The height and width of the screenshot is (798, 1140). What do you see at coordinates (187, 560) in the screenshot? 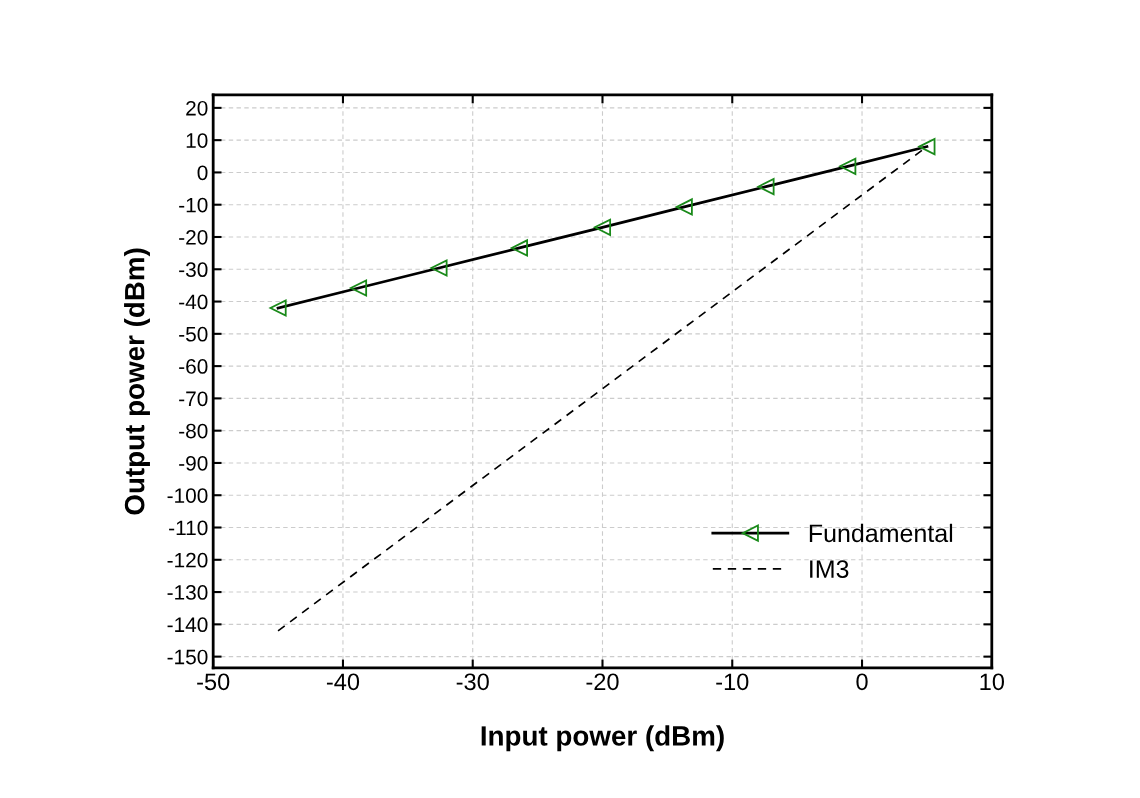
I see `y-tick-label: -120` at bounding box center [187, 560].